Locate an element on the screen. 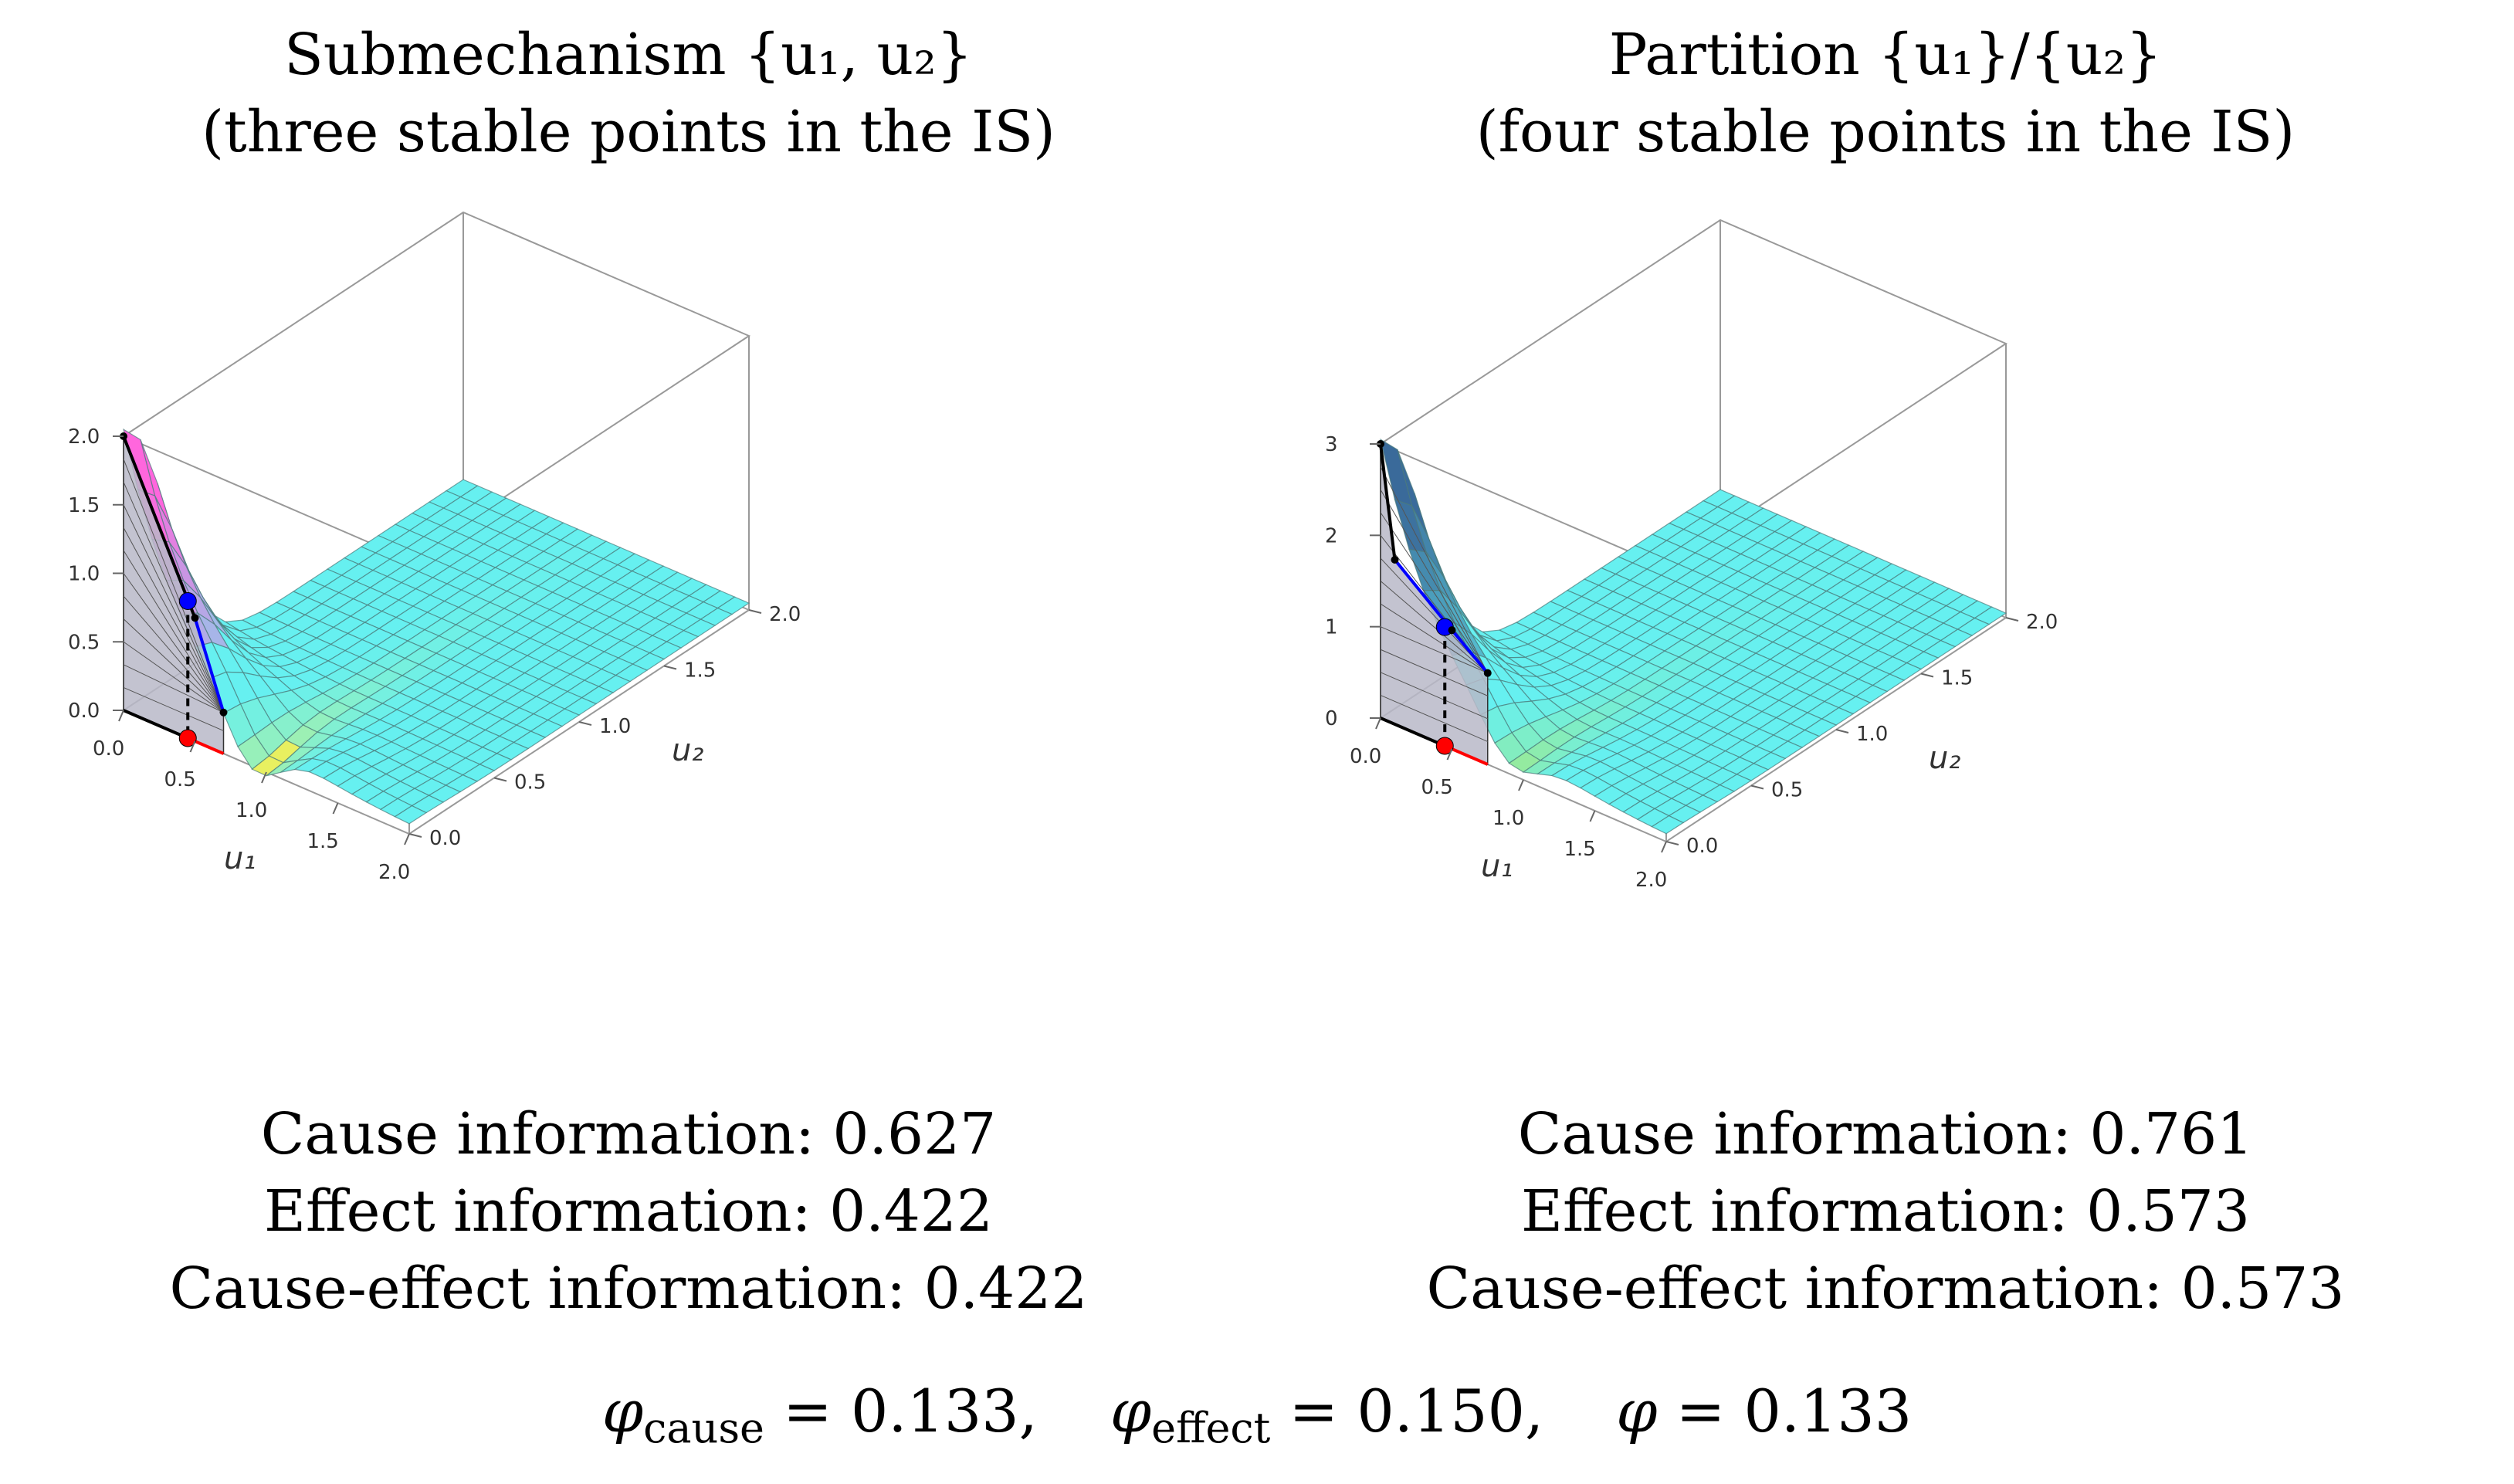  cause-effect-information: Cause-effect information: 0.573 is located at coordinates (1885, 1288).